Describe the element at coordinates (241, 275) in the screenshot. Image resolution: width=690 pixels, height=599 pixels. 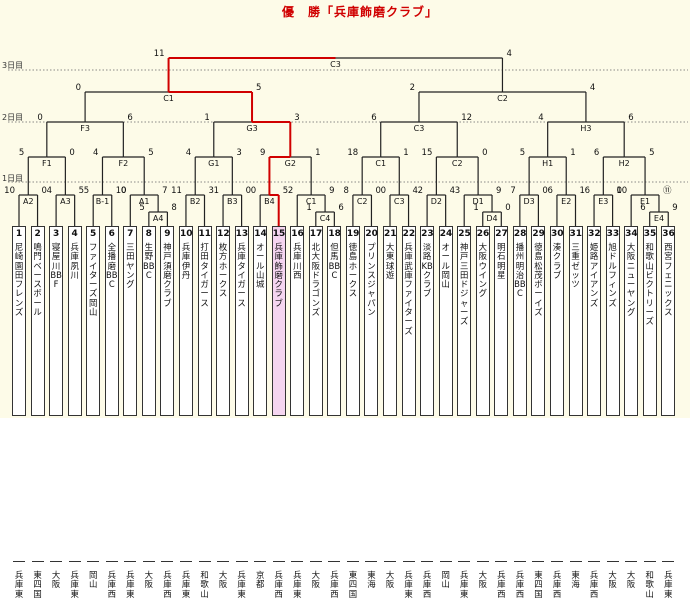
I see `team-name: 兵庫タイガース` at that location.